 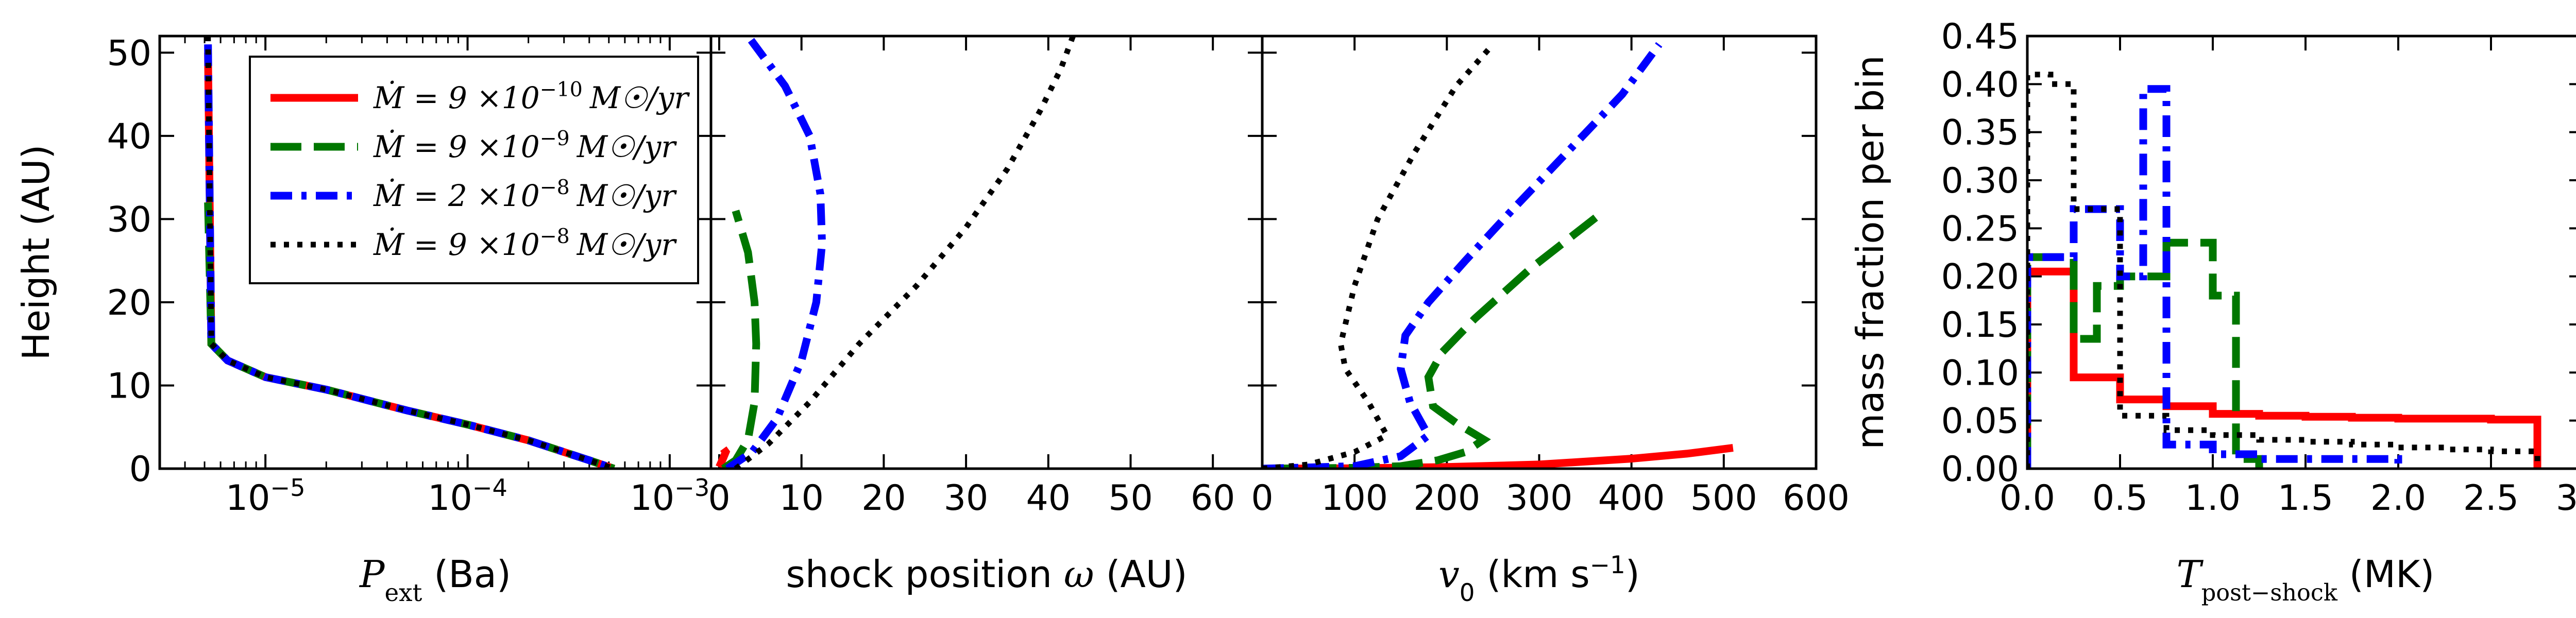 What do you see at coordinates (1816, 498) in the screenshot?
I see `x-tick-label: 600` at bounding box center [1816, 498].